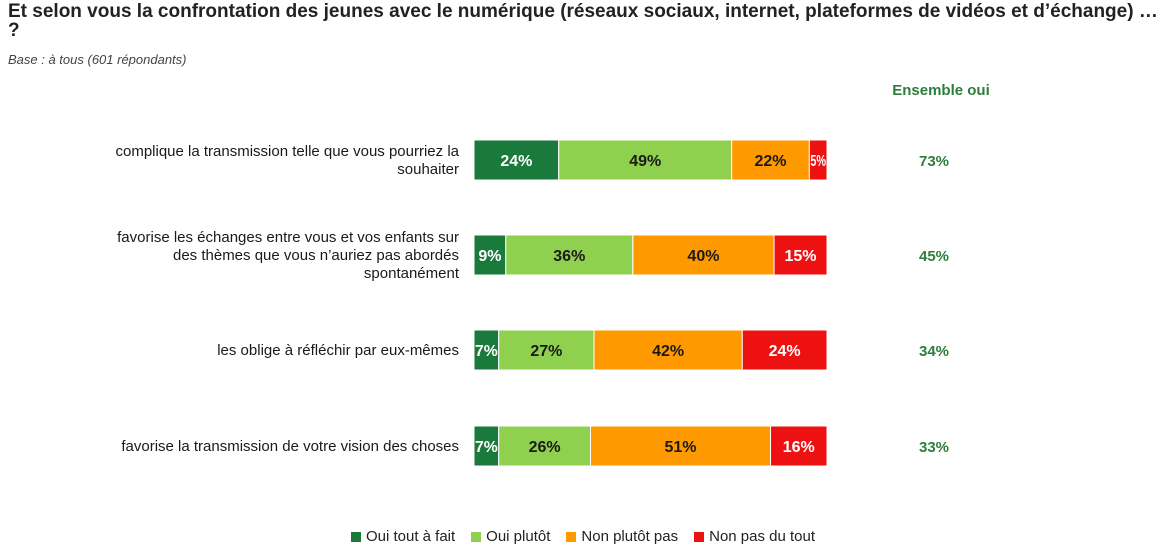 The height and width of the screenshot is (558, 1166). I want to click on legend-item-oui-tout-a-fait: Oui tout à fait, so click(403, 536).